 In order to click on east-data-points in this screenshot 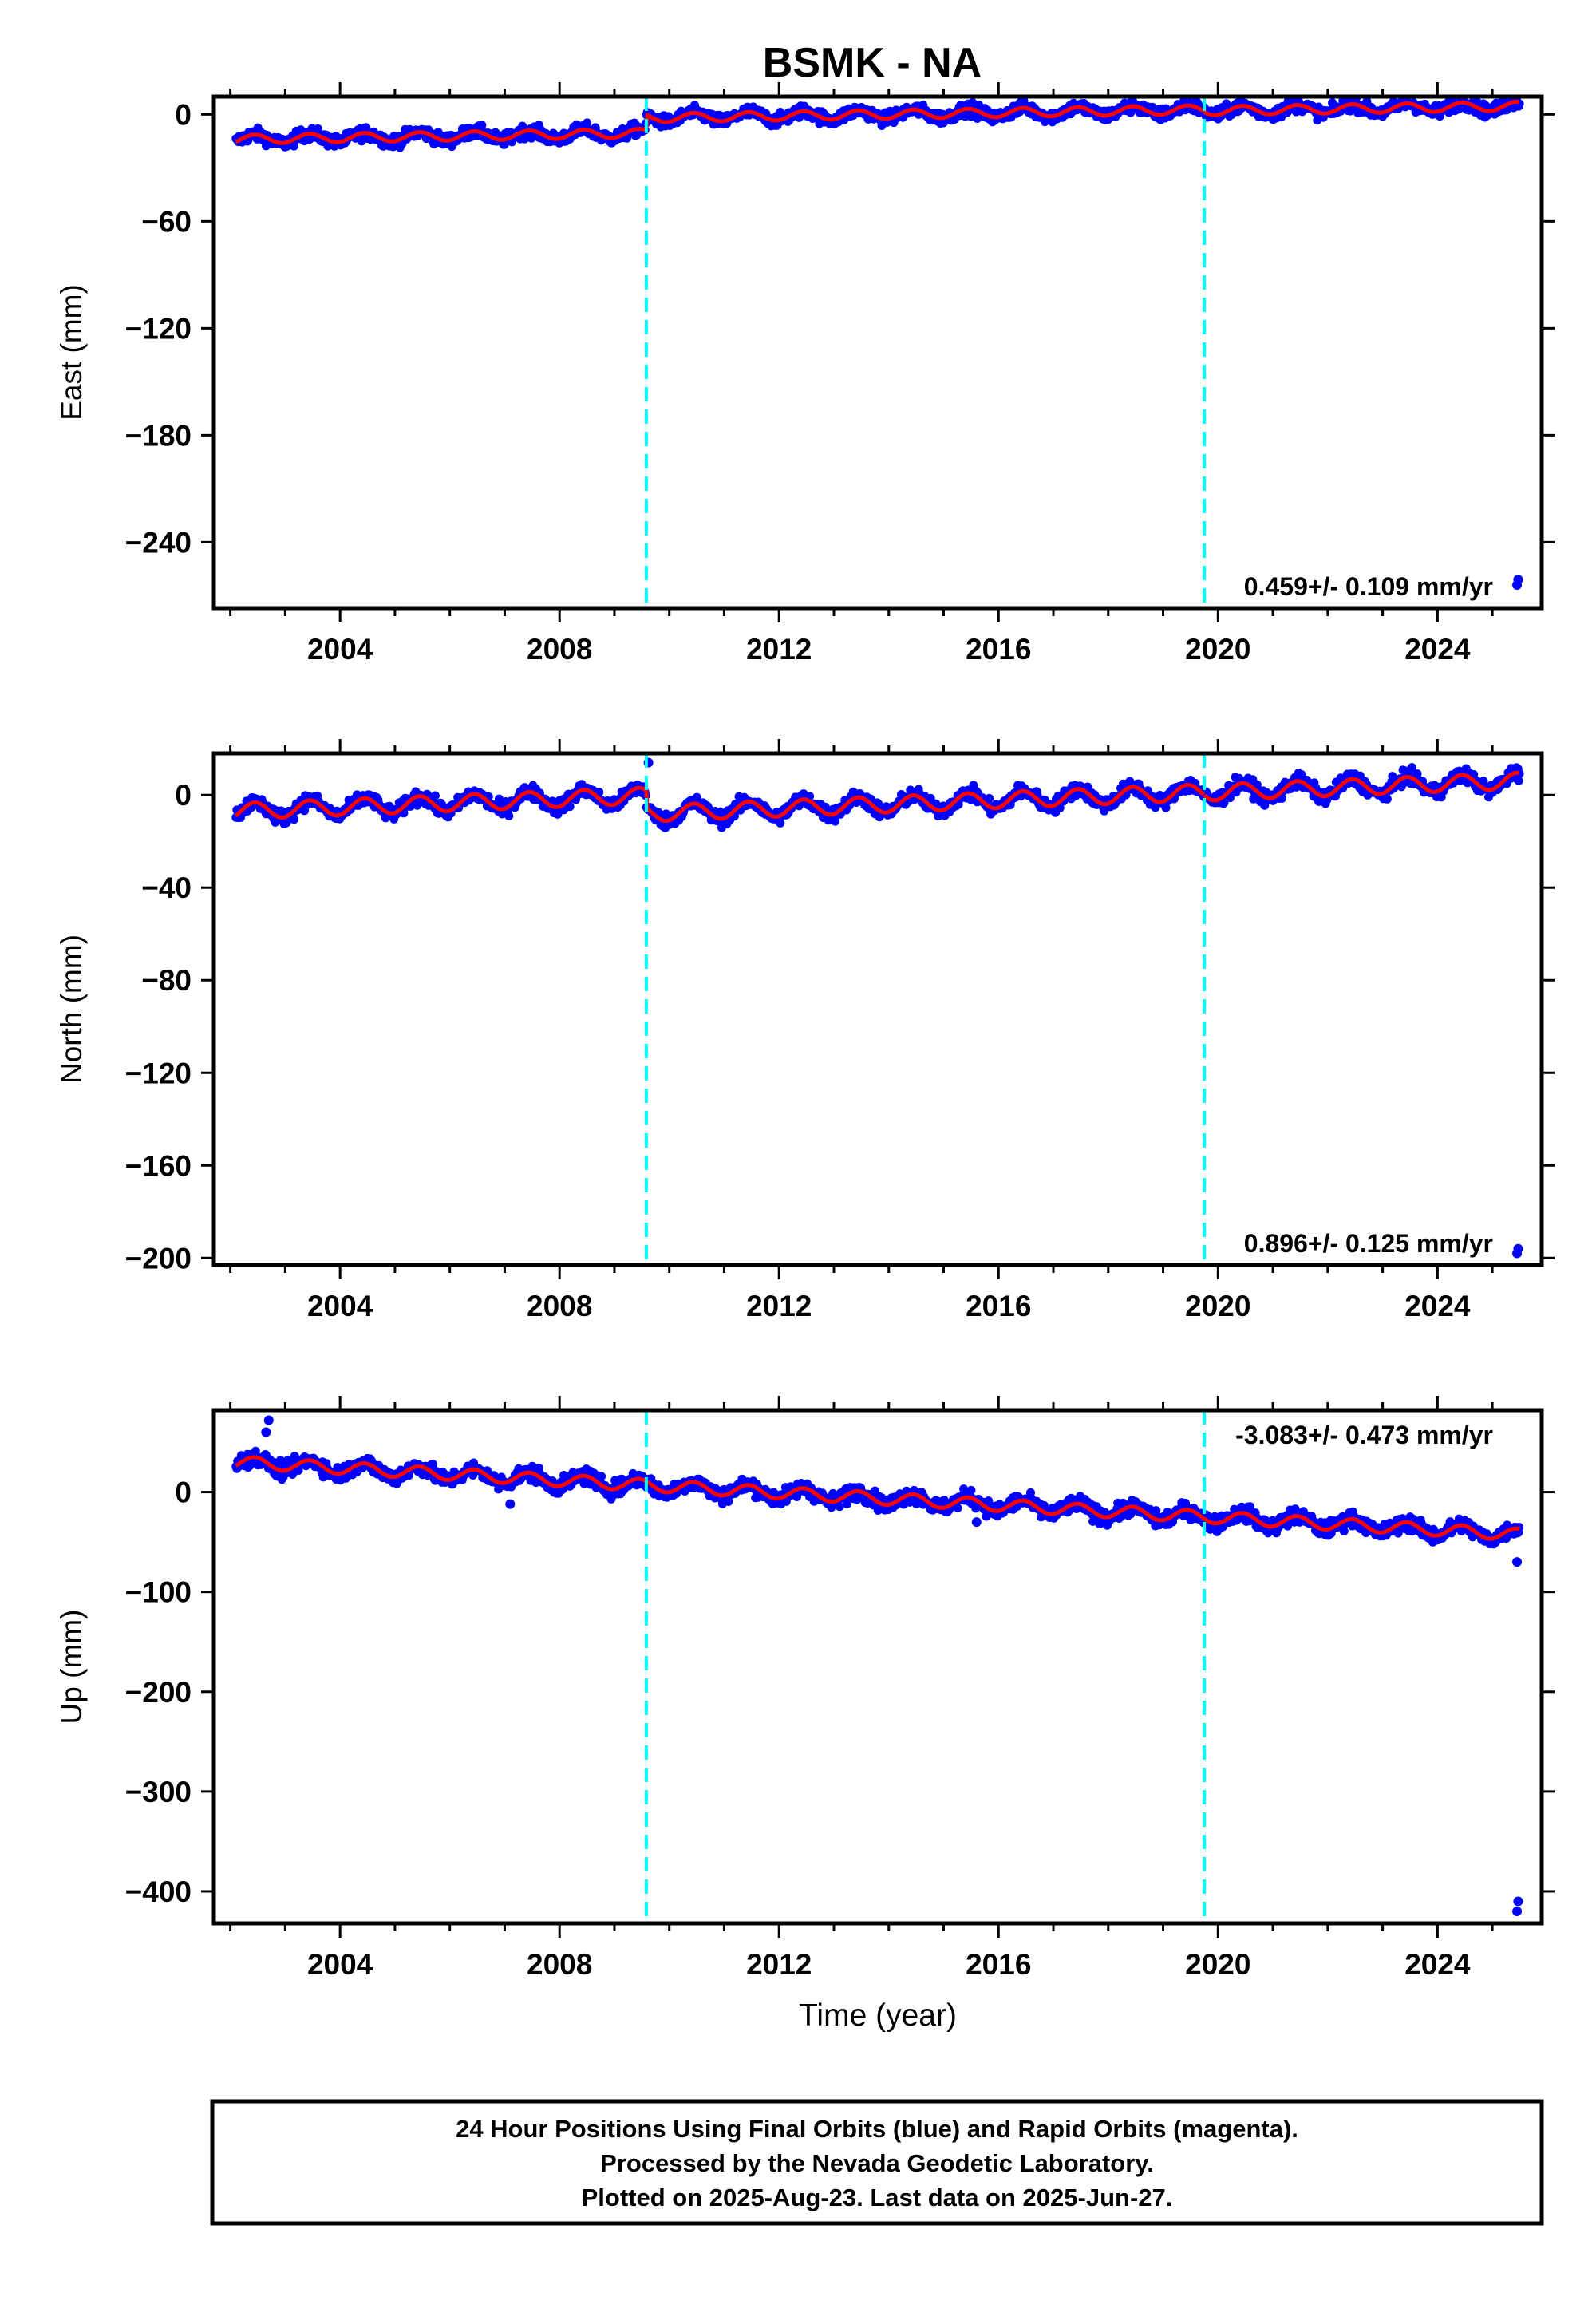, I will do `click(877, 122)`.